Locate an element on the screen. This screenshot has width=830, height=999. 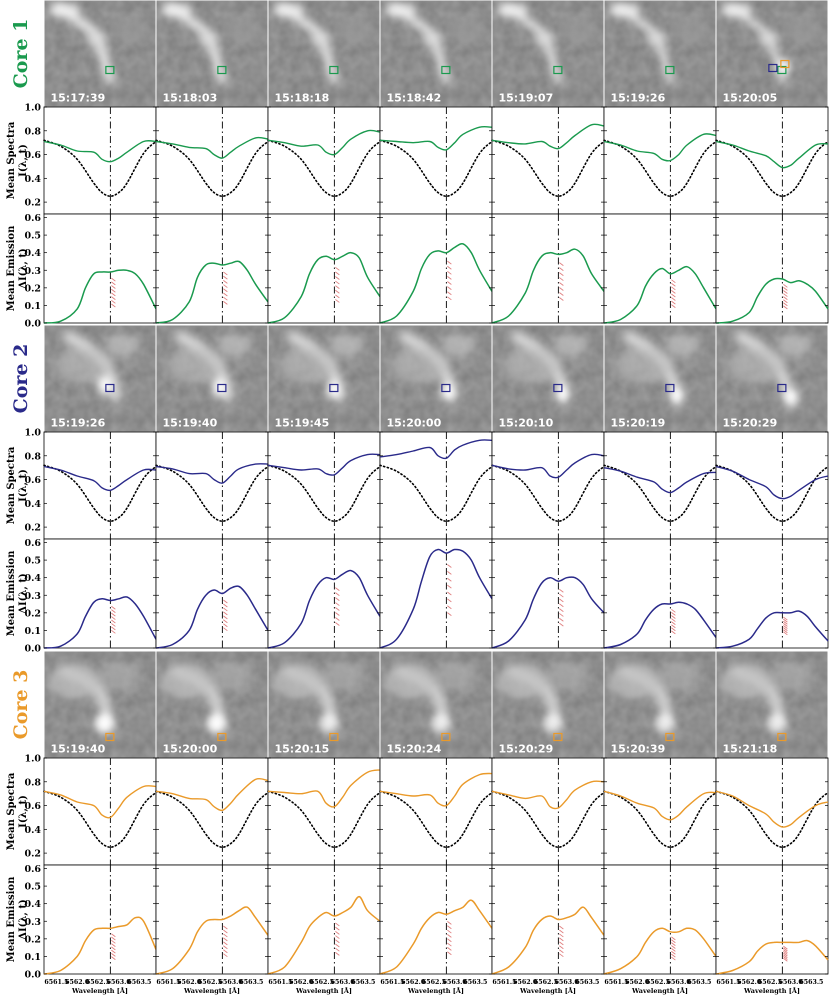
core-label: Core 3 is located at coordinates (21, 705).